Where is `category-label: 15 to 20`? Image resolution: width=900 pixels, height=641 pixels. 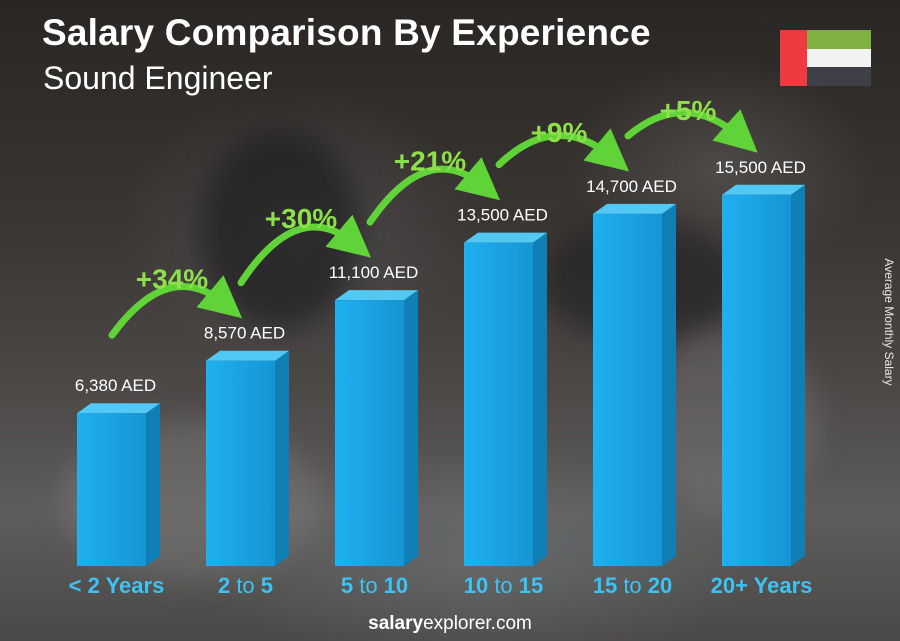 category-label: 15 to 20 is located at coordinates (633, 585).